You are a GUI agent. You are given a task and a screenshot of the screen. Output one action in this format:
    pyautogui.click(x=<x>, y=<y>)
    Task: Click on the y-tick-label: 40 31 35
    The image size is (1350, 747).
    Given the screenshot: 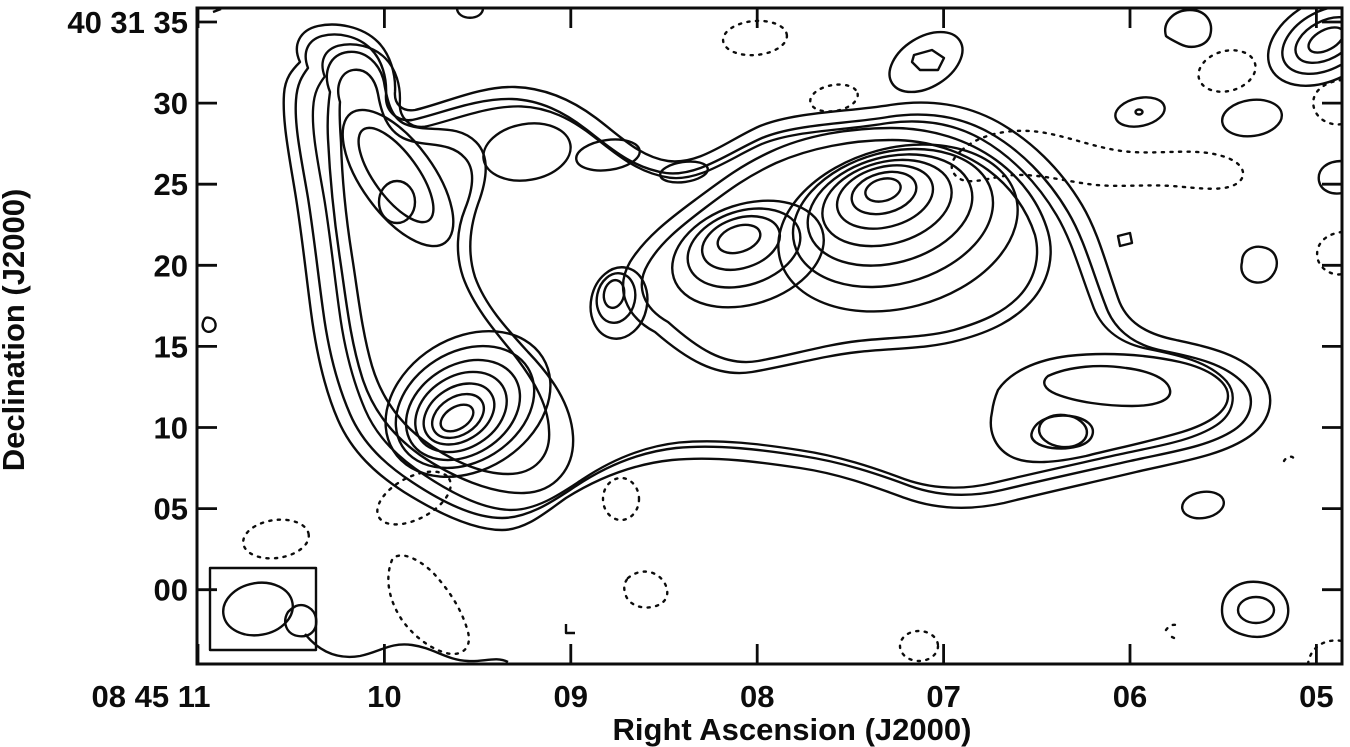 What is the action you would take?
    pyautogui.click(x=127, y=22)
    